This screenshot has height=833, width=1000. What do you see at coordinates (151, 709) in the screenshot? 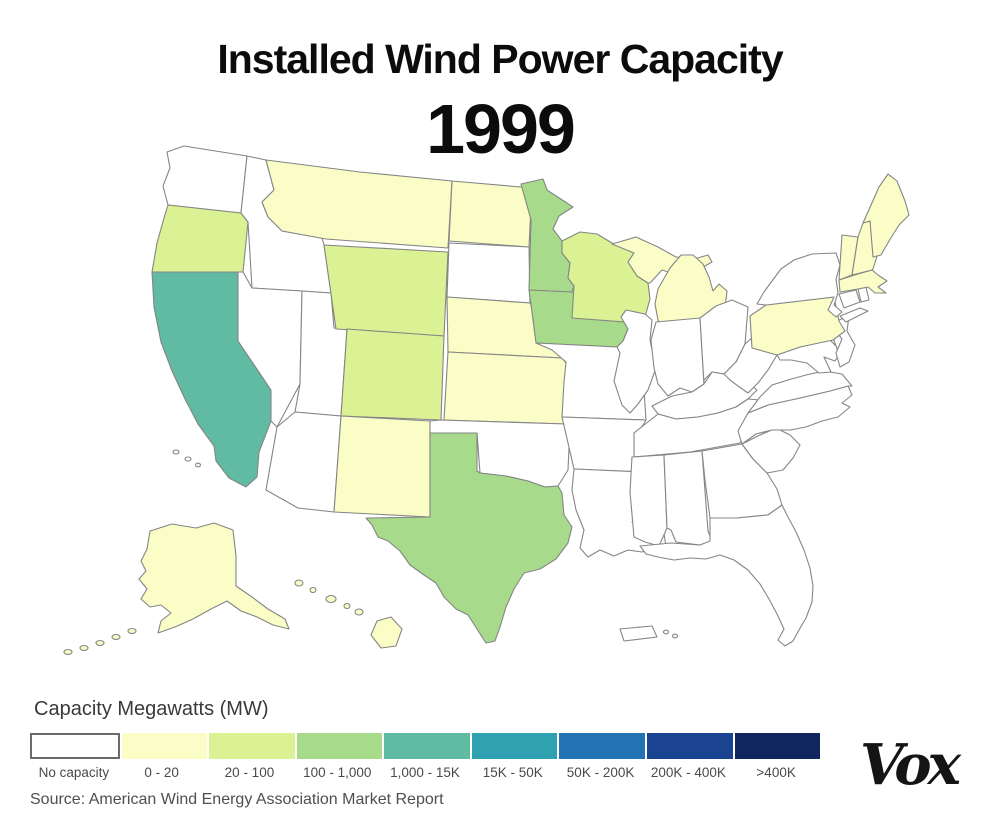
I see `legend-title: Capacity Megawatts (MW)` at bounding box center [151, 709].